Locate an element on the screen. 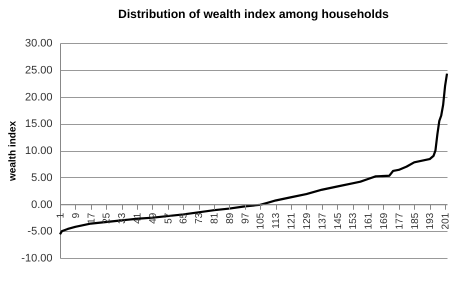 The image size is (474, 297). y-axis-title: wealth index is located at coordinates (12, 151).